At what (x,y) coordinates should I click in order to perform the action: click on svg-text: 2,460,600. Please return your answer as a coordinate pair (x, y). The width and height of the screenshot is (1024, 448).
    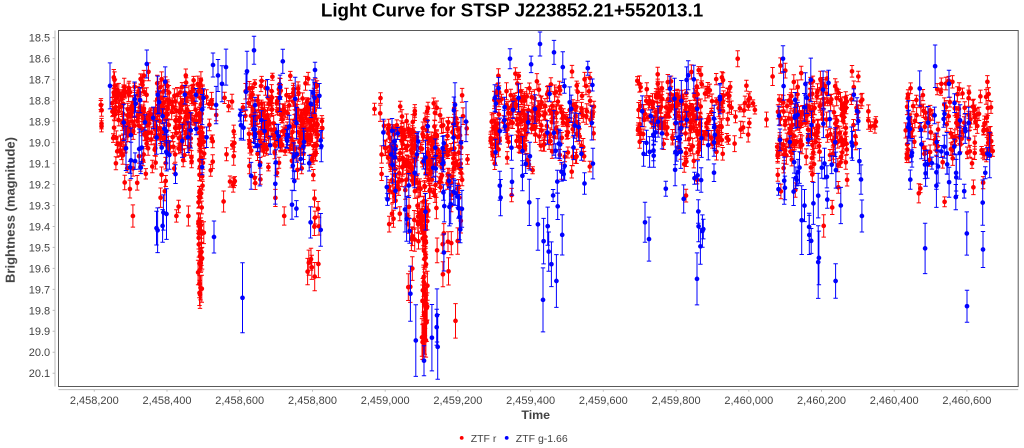
    Looking at the image, I should click on (966, 401).